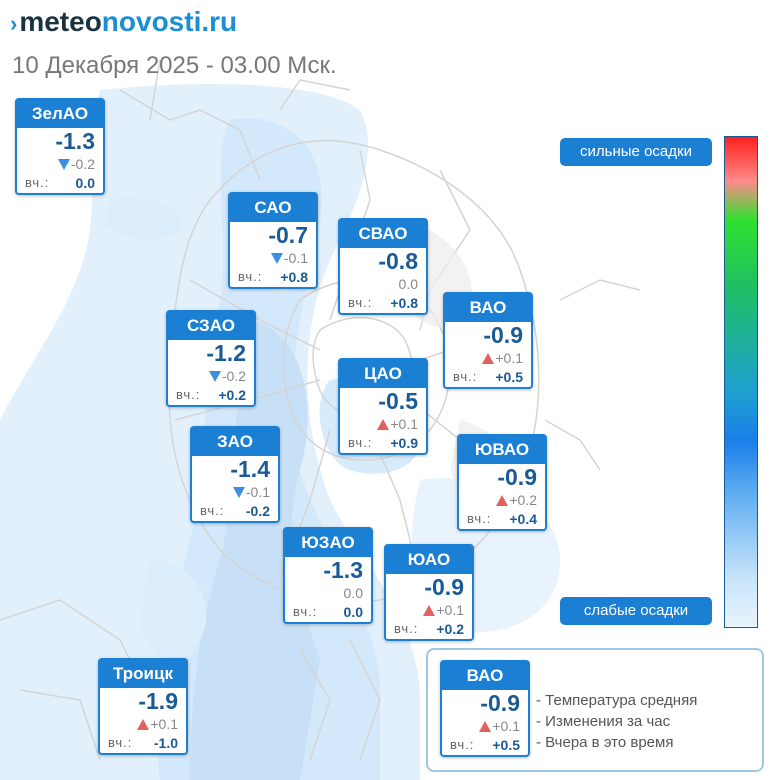 This screenshot has width=780, height=780. I want to click on district-name: СЗАО, so click(211, 326).